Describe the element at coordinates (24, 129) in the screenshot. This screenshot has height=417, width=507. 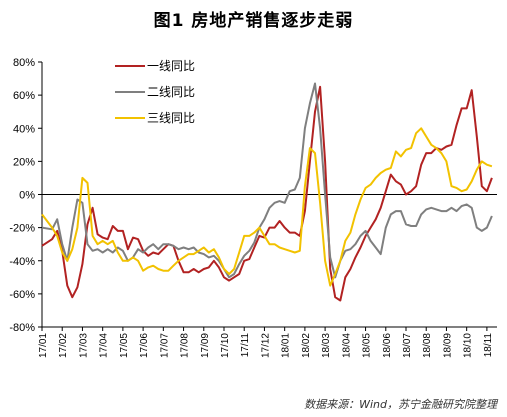
I see `y-tick-label: 40%` at that location.